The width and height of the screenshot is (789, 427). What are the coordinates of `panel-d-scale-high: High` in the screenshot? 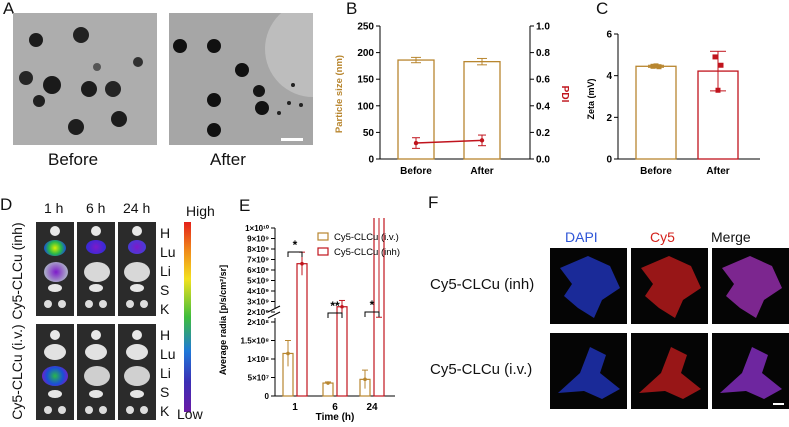 It's located at (200, 211).